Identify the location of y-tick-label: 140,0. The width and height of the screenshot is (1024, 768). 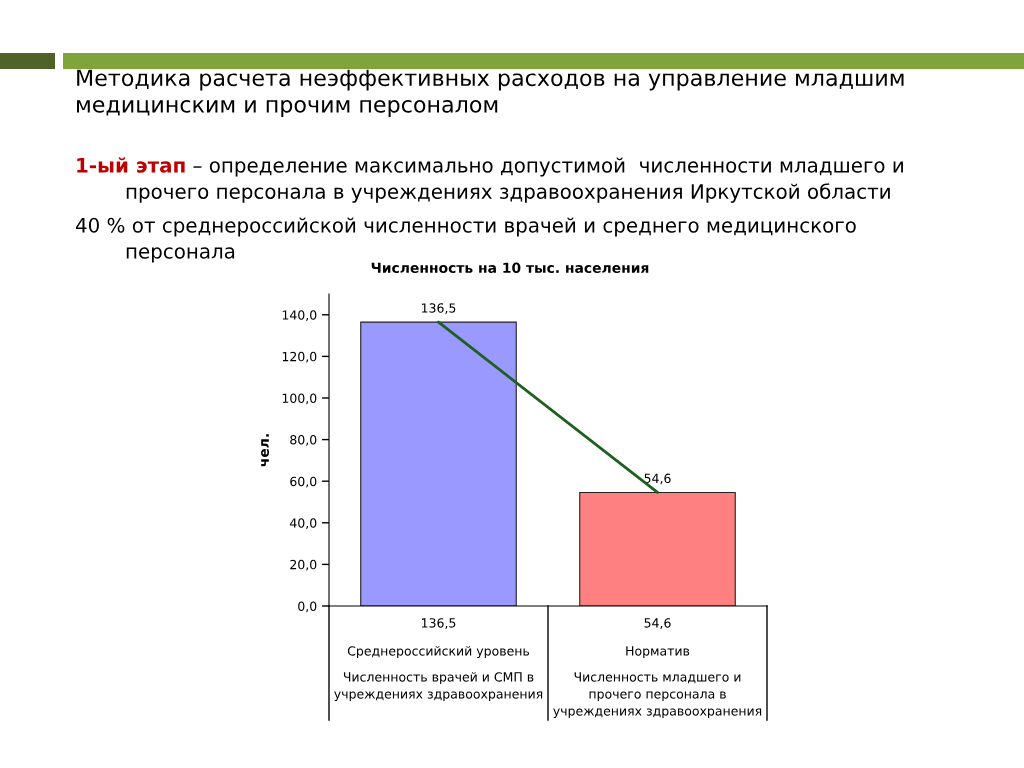
(299, 315).